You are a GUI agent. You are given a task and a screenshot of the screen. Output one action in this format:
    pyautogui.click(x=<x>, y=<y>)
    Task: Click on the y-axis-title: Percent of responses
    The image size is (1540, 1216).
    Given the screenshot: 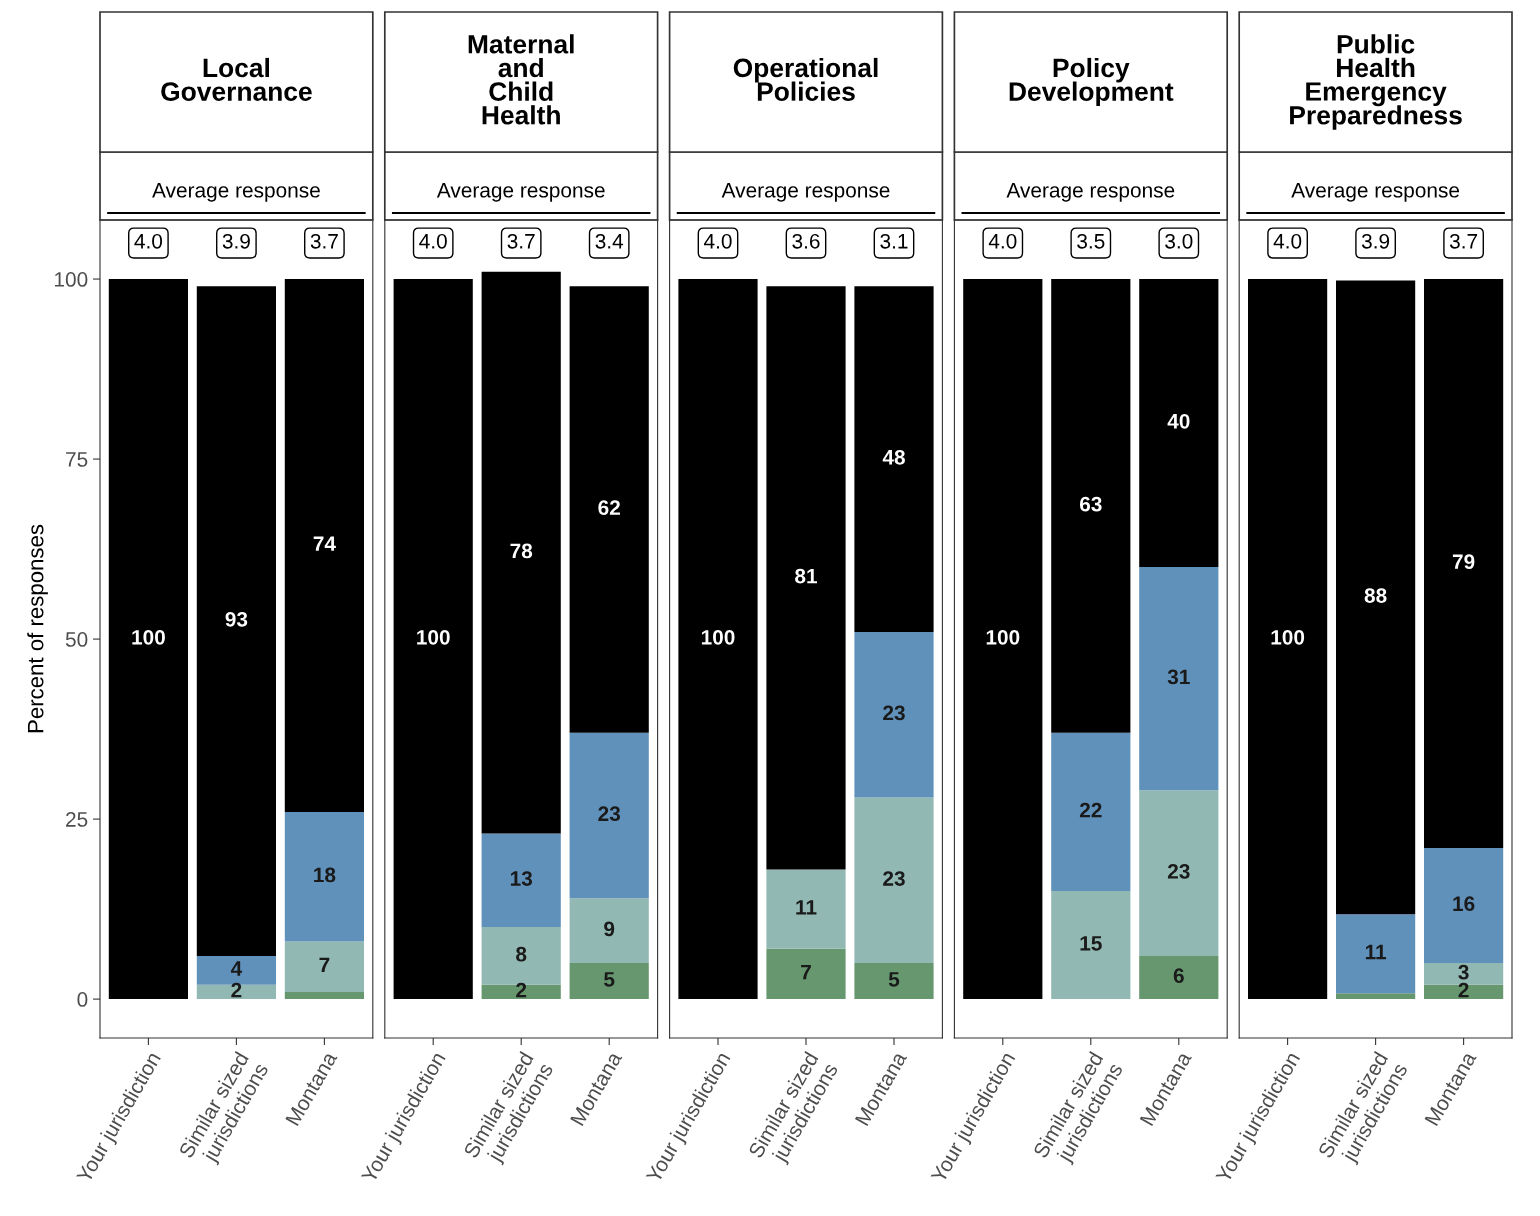 What is the action you would take?
    pyautogui.click(x=37, y=628)
    